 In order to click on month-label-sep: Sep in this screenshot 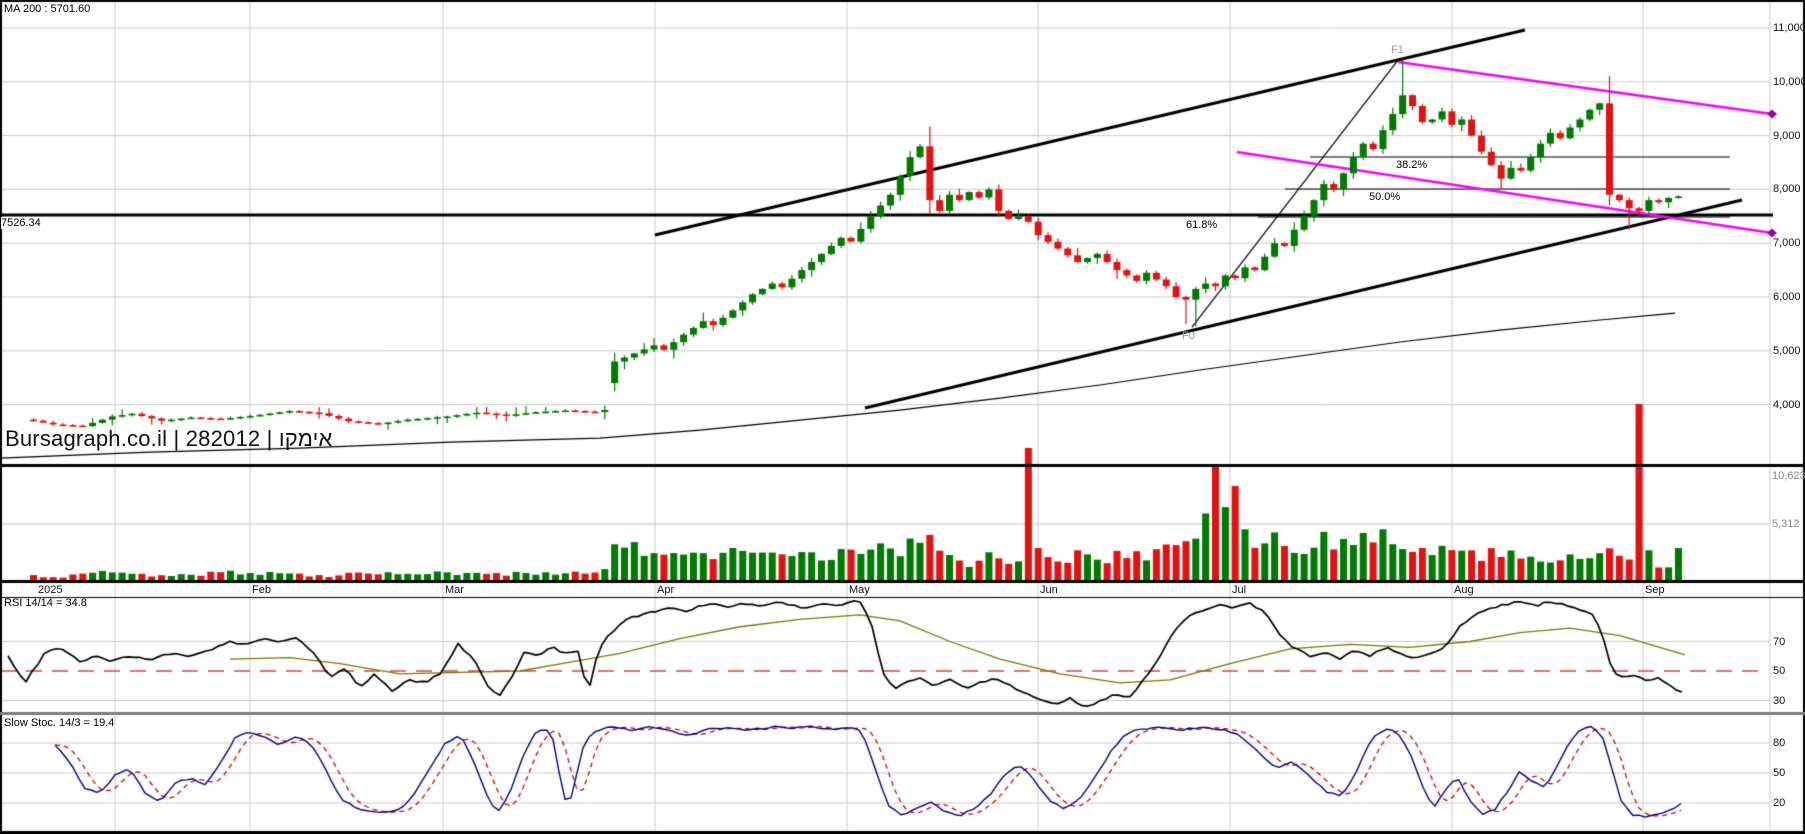, I will do `click(1655, 590)`.